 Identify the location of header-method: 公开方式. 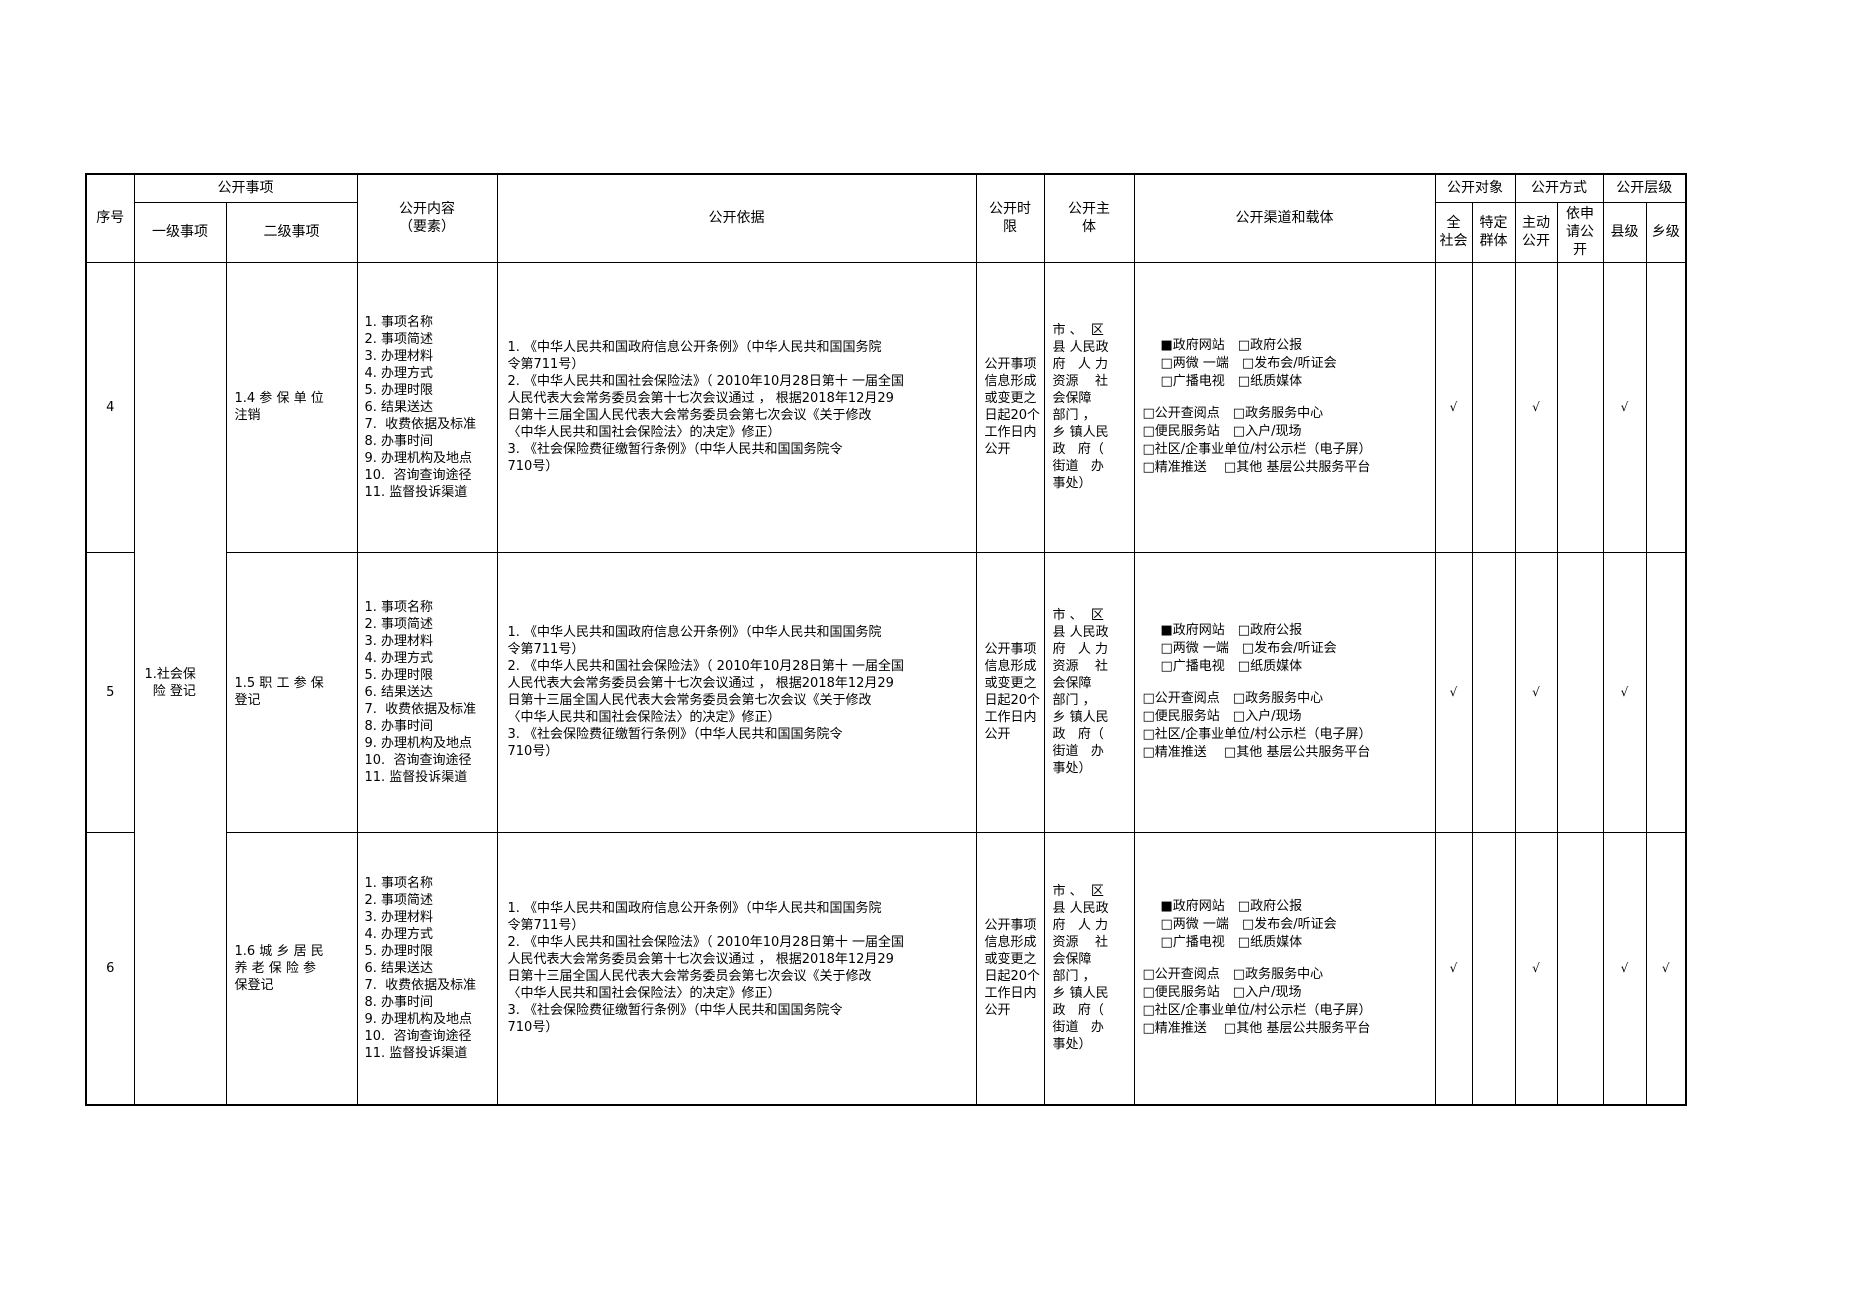
(1559, 188).